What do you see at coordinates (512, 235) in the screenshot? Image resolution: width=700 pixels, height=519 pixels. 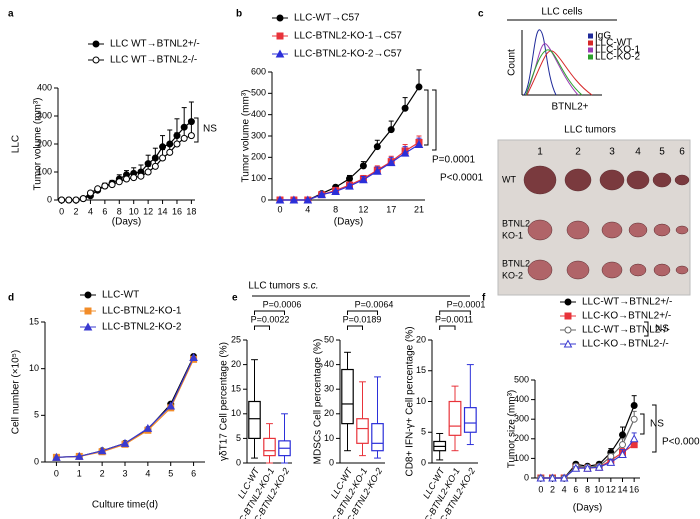 I see `row-label: KO-1` at bounding box center [512, 235].